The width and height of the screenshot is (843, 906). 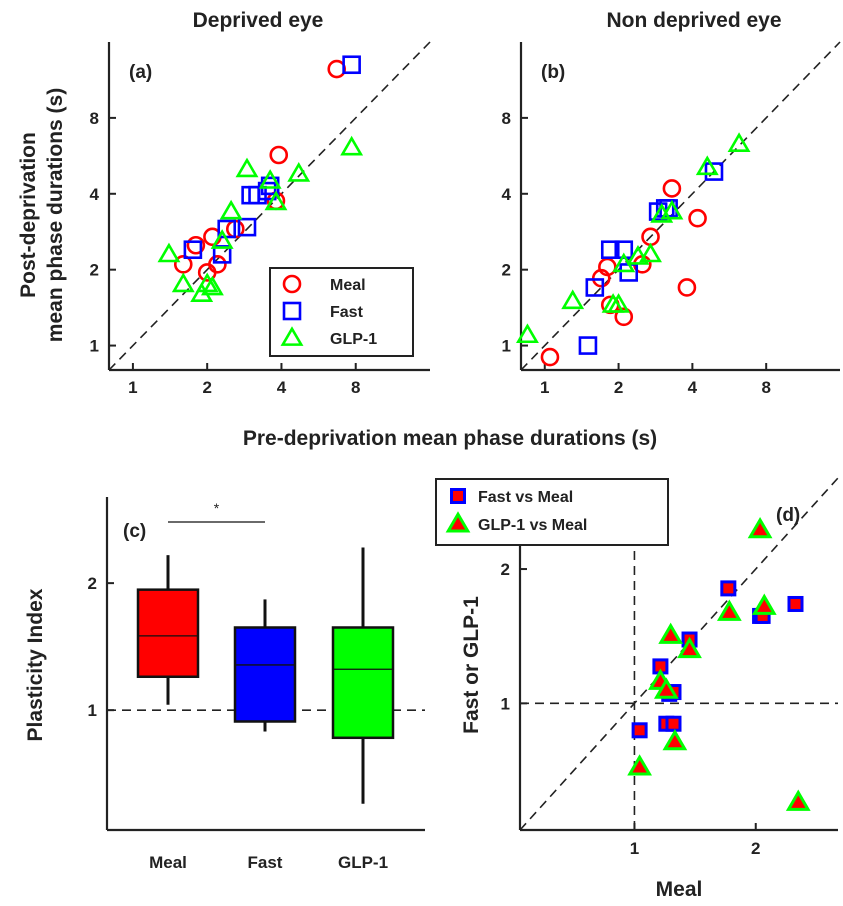 I want to click on legend-entry: GLP-1, so click(x=353, y=339).